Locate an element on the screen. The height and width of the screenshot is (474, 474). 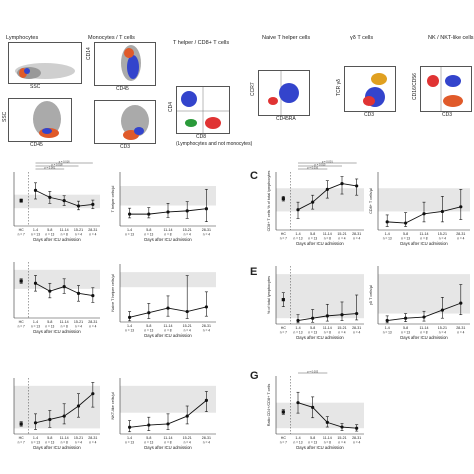
flow-header-naive: Naive T helper cells is located at coordinates (286, 38).